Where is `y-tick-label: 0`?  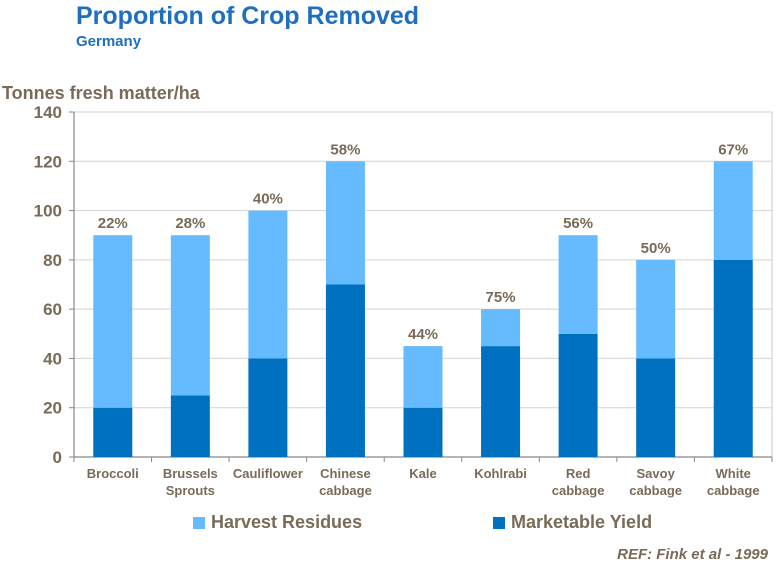 y-tick-label: 0 is located at coordinates (57, 457).